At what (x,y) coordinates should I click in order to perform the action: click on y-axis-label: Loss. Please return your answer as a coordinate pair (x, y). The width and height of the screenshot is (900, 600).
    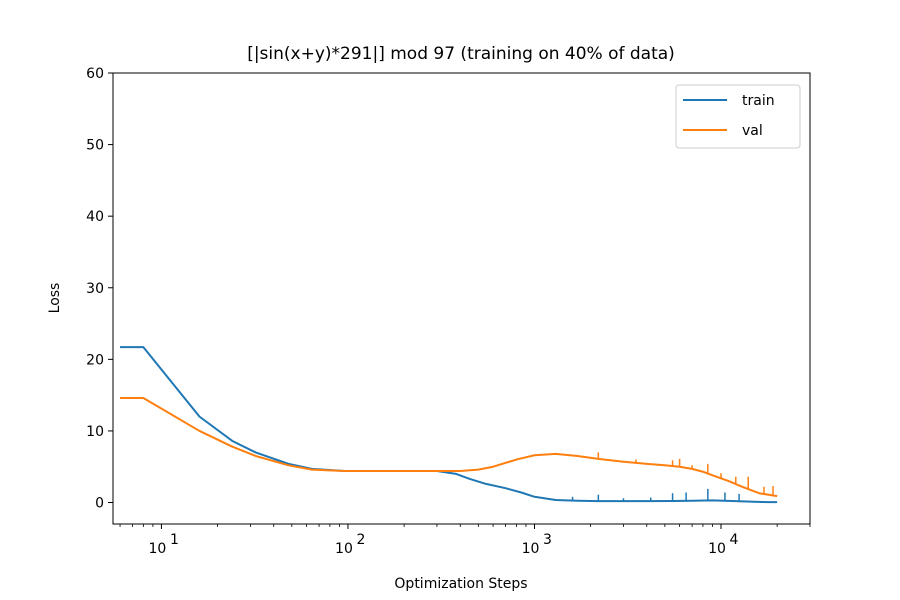
    Looking at the image, I should click on (55, 298).